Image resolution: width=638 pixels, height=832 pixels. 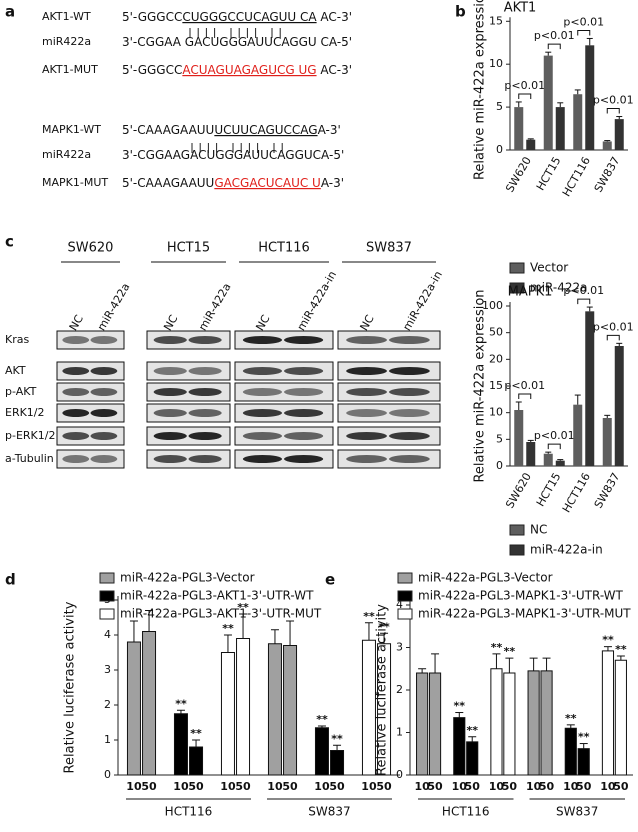 I want to click on sequence: 5'-CAAAGAAUUUCUUCAGUCCAGA-3', so click(x=231, y=130).